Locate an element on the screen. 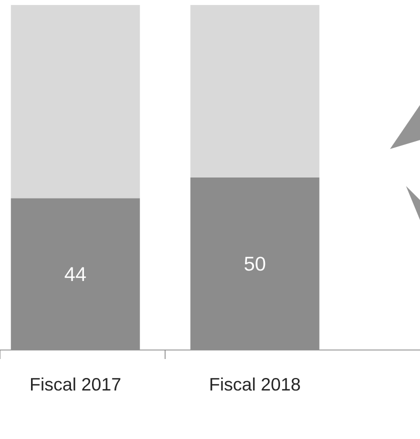 The height and width of the screenshot is (439, 420). data-label: 44 is located at coordinates (75, 274).